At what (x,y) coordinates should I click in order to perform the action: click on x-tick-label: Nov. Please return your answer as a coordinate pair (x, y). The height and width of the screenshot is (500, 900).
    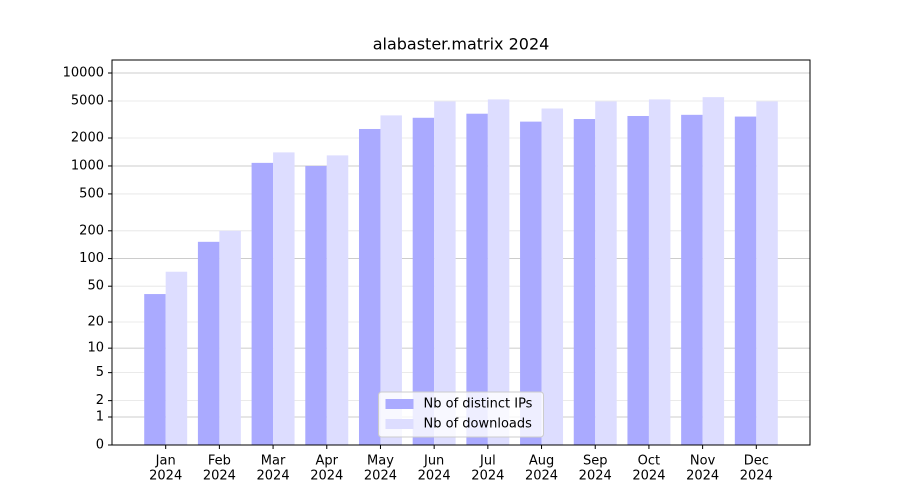
    Looking at the image, I should click on (703, 461).